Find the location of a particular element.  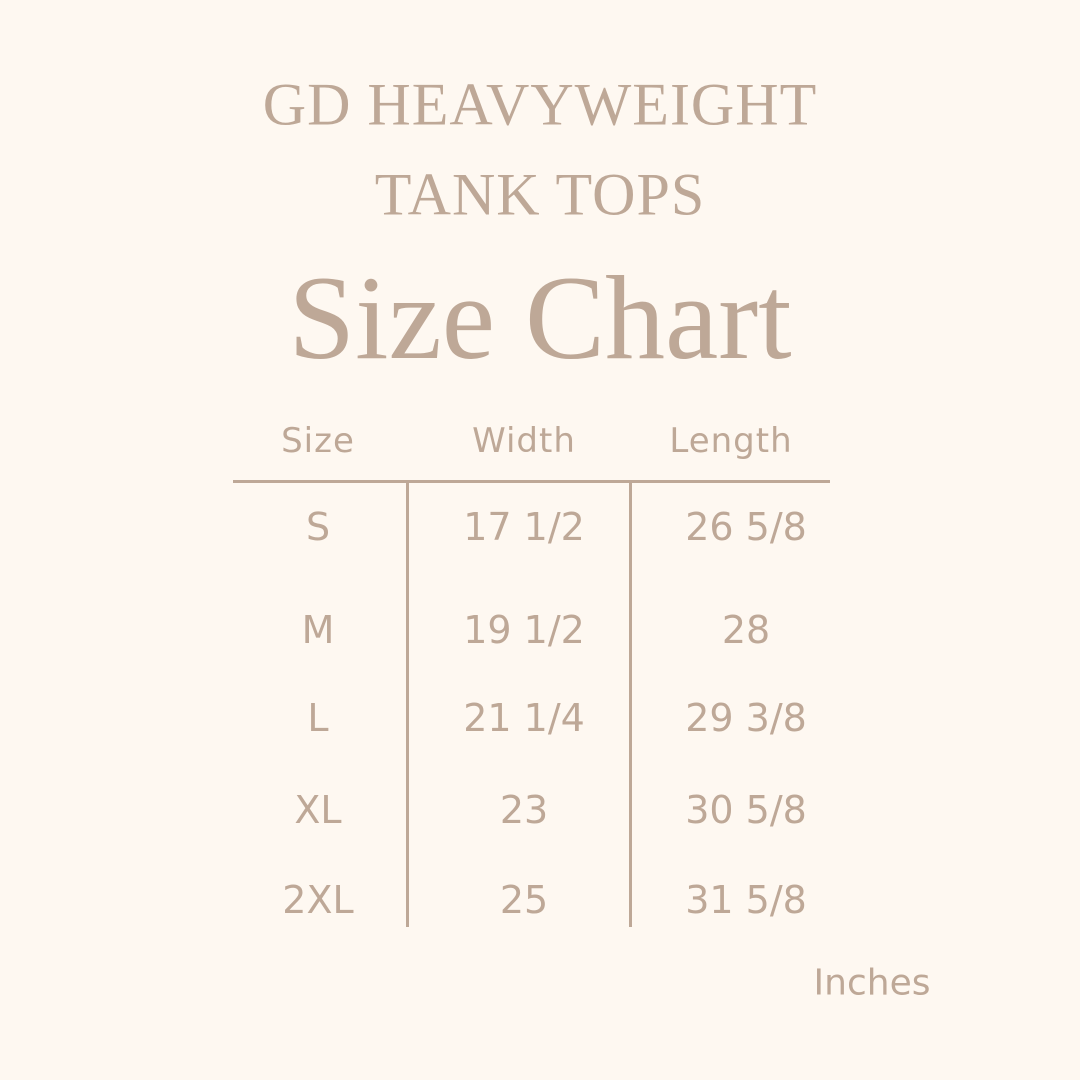

title-line-1: GD HEAVYWEIGHT is located at coordinates (540, 104).